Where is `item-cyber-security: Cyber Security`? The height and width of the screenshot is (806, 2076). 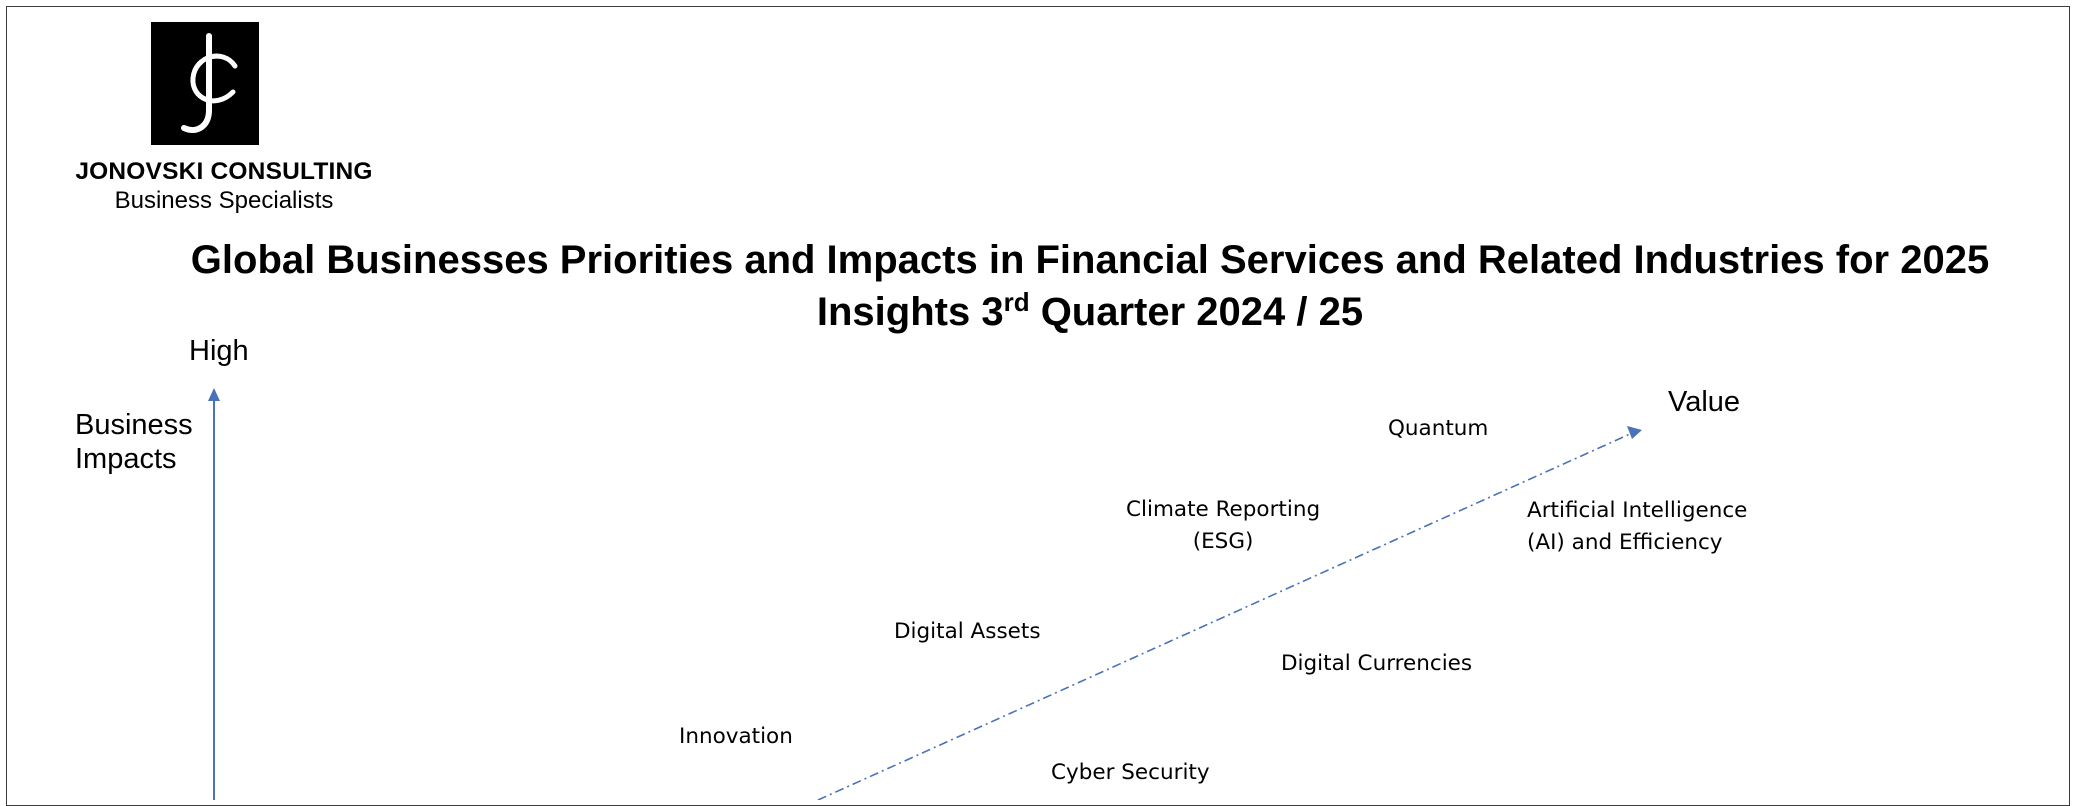
item-cyber-security: Cyber Security is located at coordinates (1130, 772).